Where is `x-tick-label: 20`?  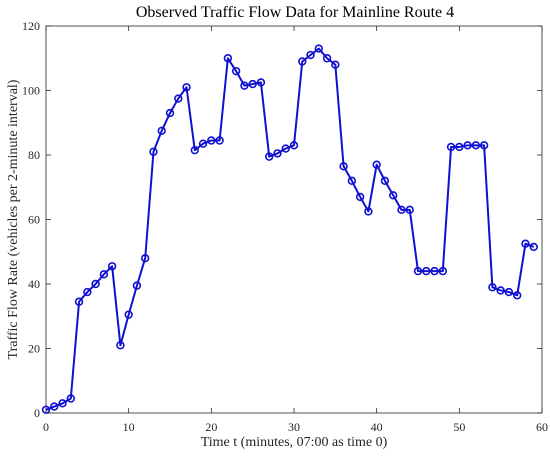
x-tick-label: 20 is located at coordinates (211, 427).